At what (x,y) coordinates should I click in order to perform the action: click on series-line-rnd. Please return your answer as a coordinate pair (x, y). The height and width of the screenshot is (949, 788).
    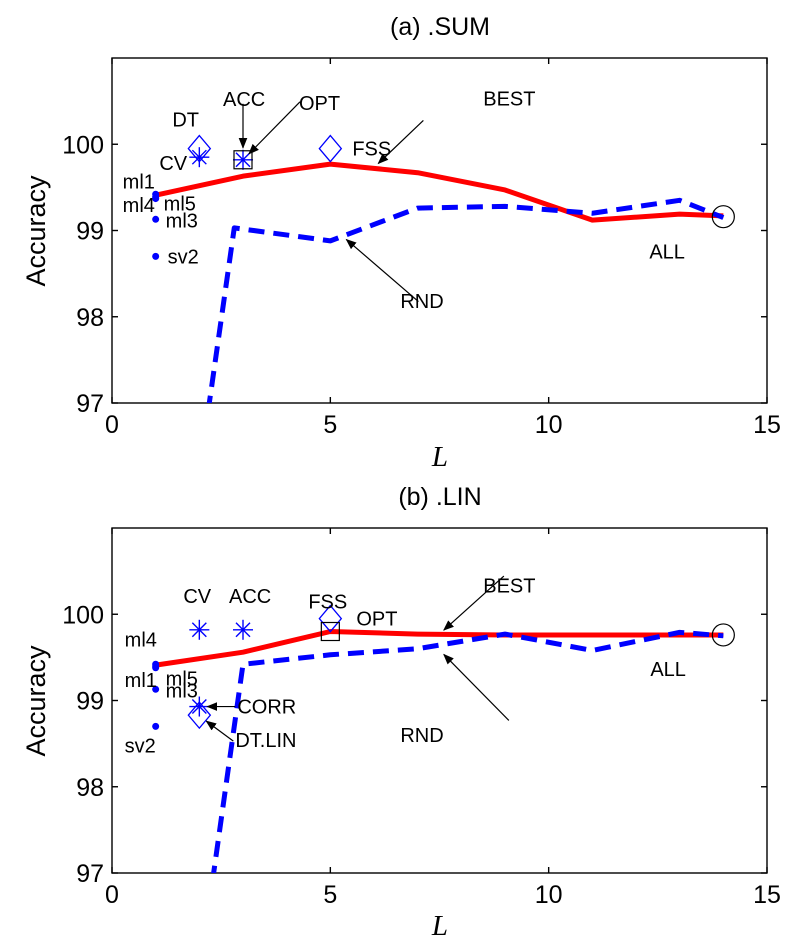
    Looking at the image, I should click on (465, 300).